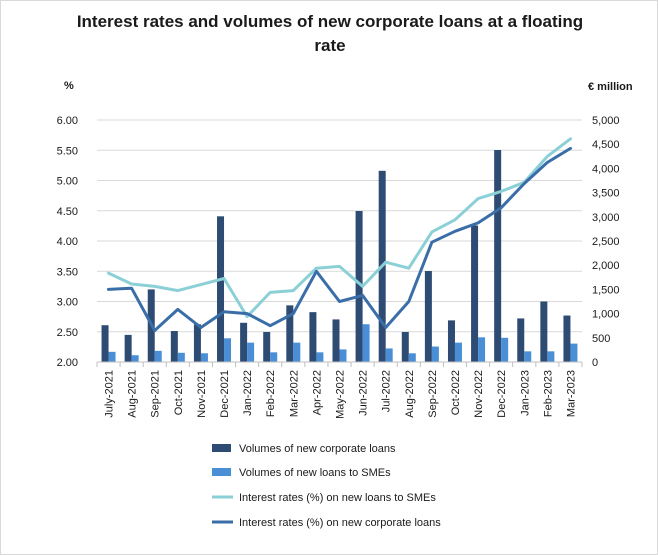 Image resolution: width=658 pixels, height=555 pixels. What do you see at coordinates (317, 449) in the screenshot?
I see `legend-label: Volumes of new corporate loans` at bounding box center [317, 449].